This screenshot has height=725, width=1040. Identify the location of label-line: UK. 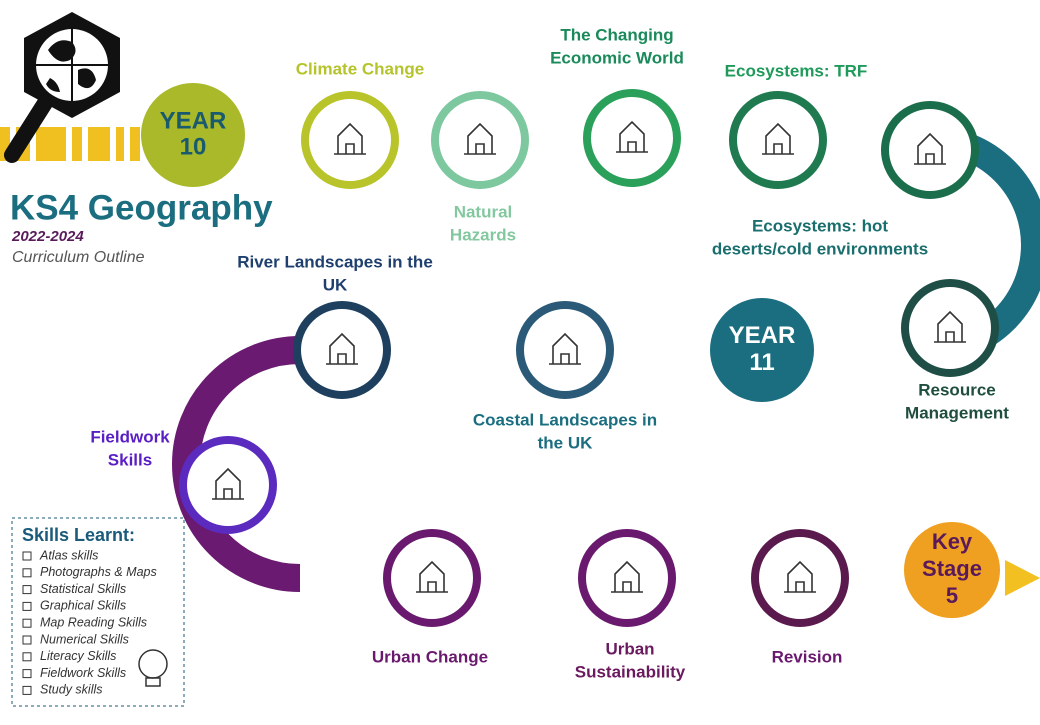
(335, 284).